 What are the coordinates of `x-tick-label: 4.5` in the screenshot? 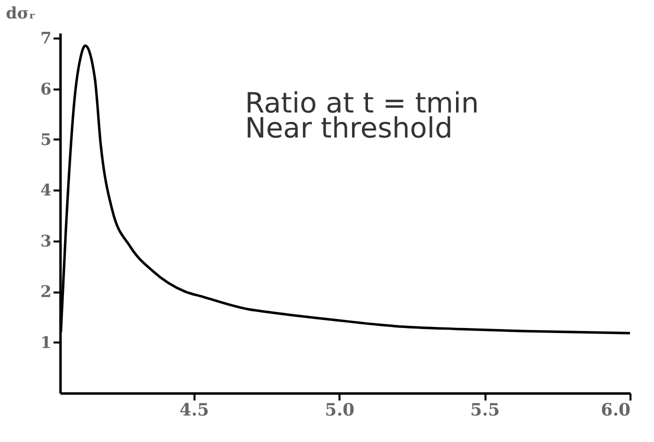 It's located at (194, 410).